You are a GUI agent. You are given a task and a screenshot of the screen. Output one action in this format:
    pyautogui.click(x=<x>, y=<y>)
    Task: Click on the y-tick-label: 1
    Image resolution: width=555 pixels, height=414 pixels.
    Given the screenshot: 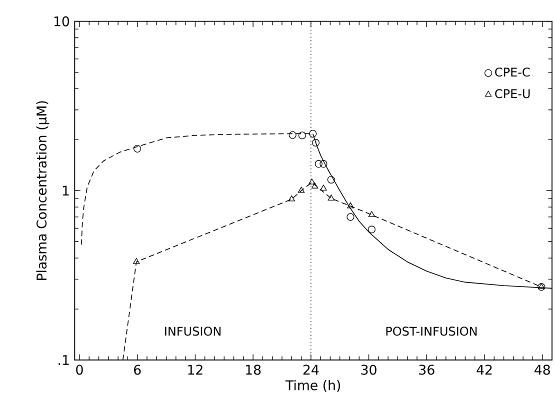 What is the action you would take?
    pyautogui.click(x=65, y=191)
    